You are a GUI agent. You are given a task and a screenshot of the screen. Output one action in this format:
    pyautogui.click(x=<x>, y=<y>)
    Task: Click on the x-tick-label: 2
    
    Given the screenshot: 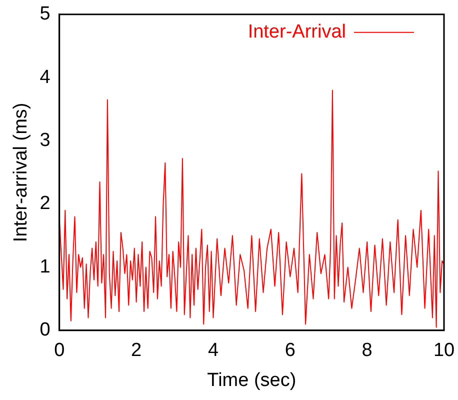 What is the action you would take?
    pyautogui.click(x=136, y=351)
    